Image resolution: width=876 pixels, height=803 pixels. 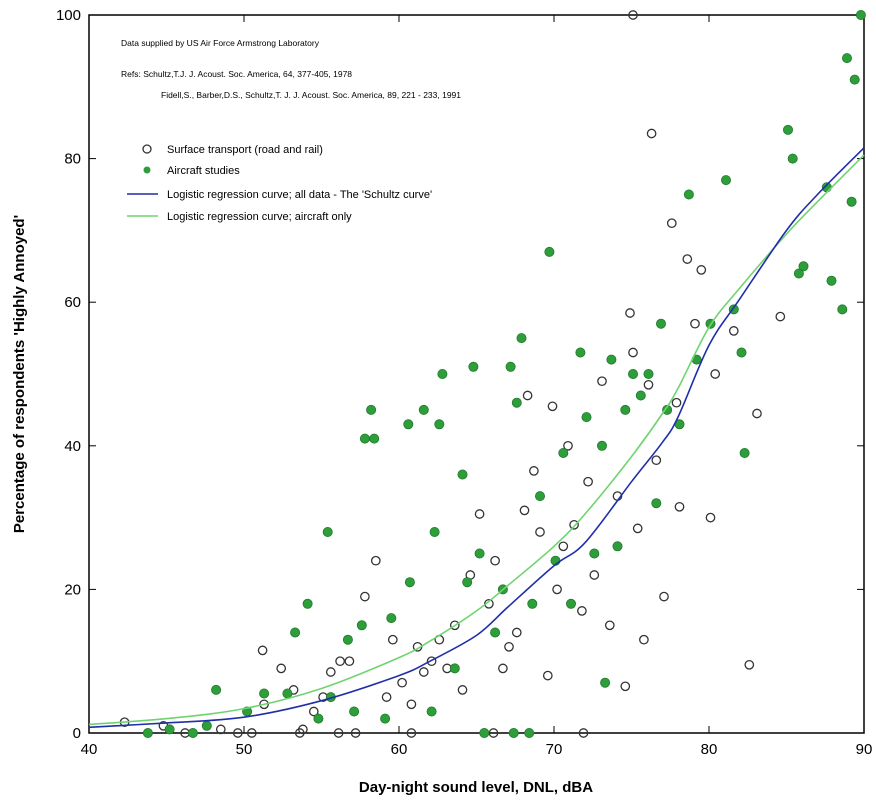 What do you see at coordinates (709, 749) in the screenshot?
I see `x-tick-label: 80` at bounding box center [709, 749].